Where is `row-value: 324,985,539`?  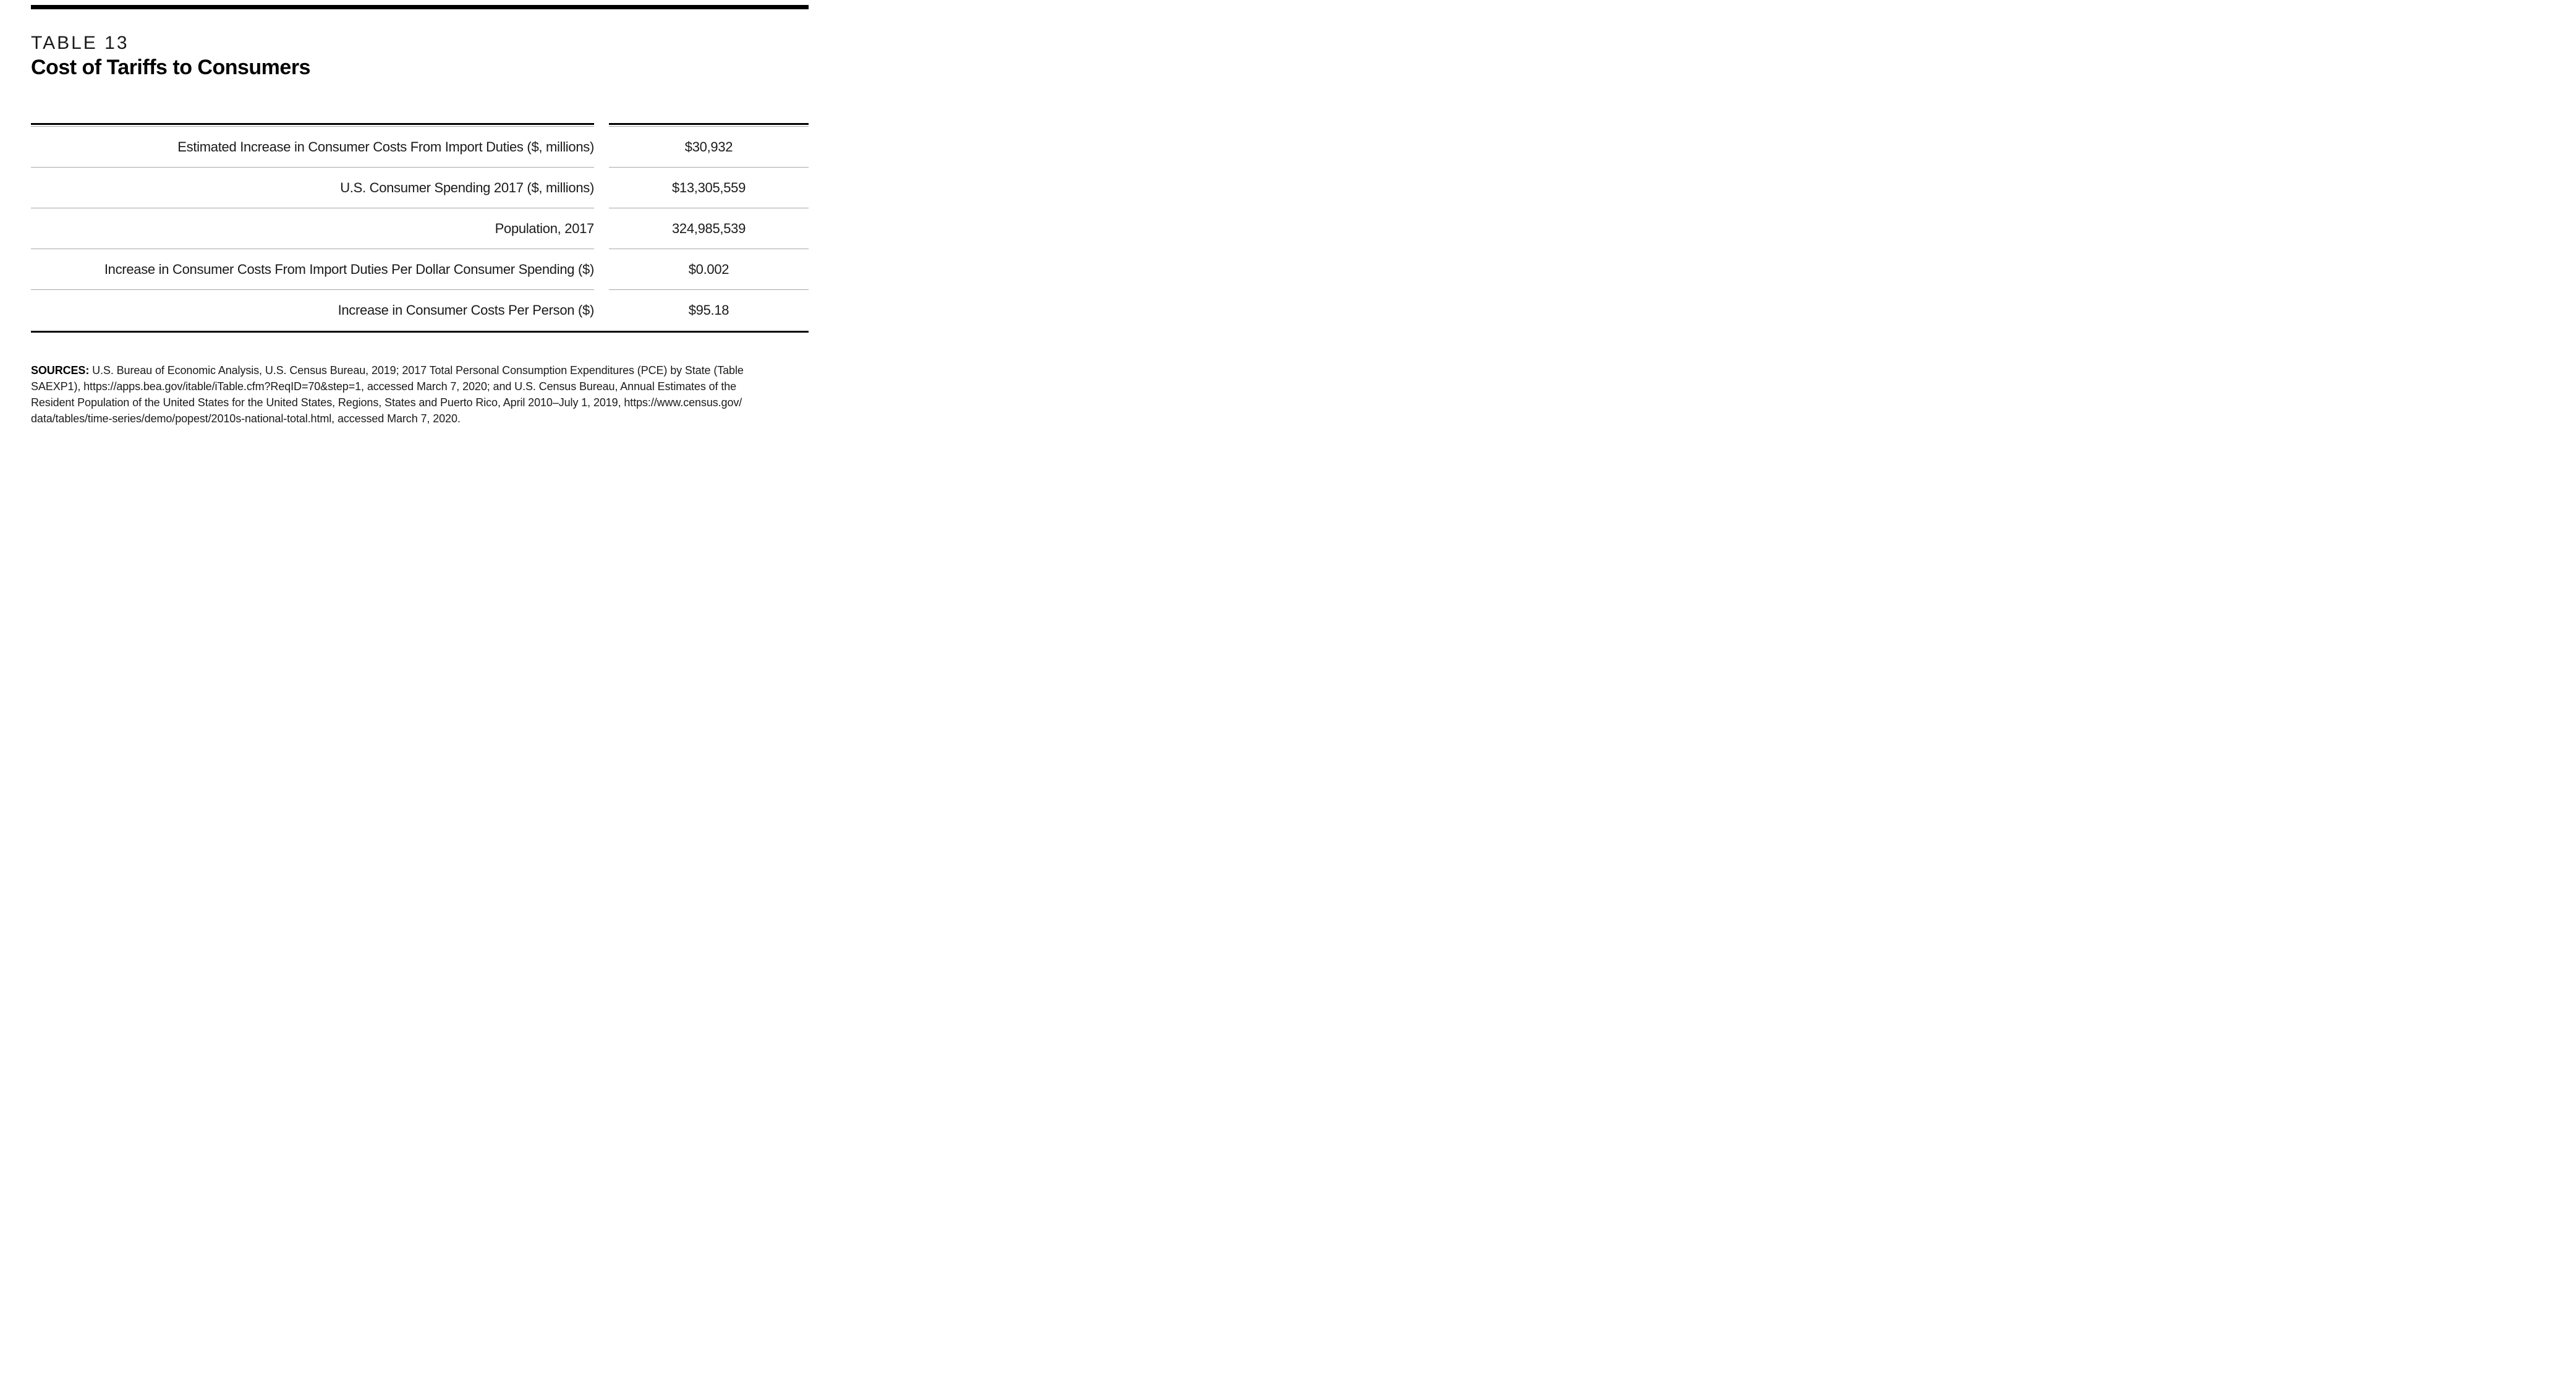 row-value: 324,985,539 is located at coordinates (709, 229).